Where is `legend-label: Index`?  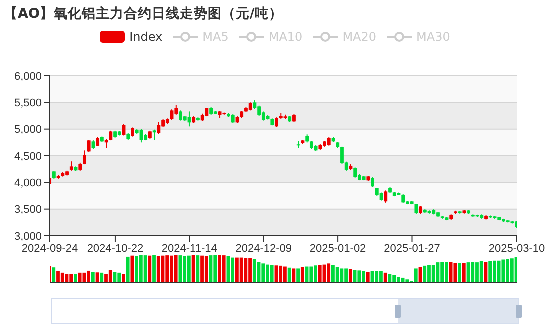
legend-label: Index is located at coordinates (146, 37).